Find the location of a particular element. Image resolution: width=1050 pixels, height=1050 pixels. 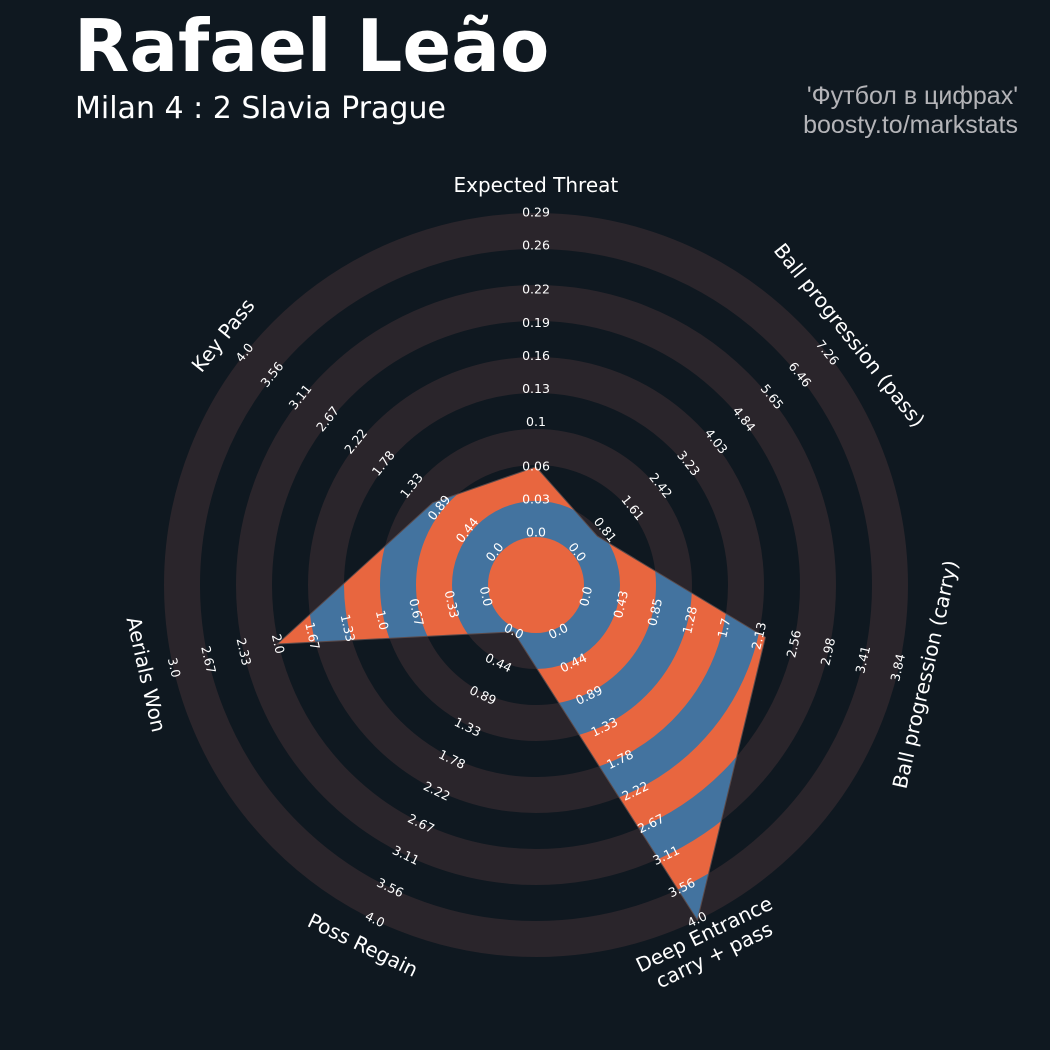

tick-label: 2.13 is located at coordinates (758, 636).